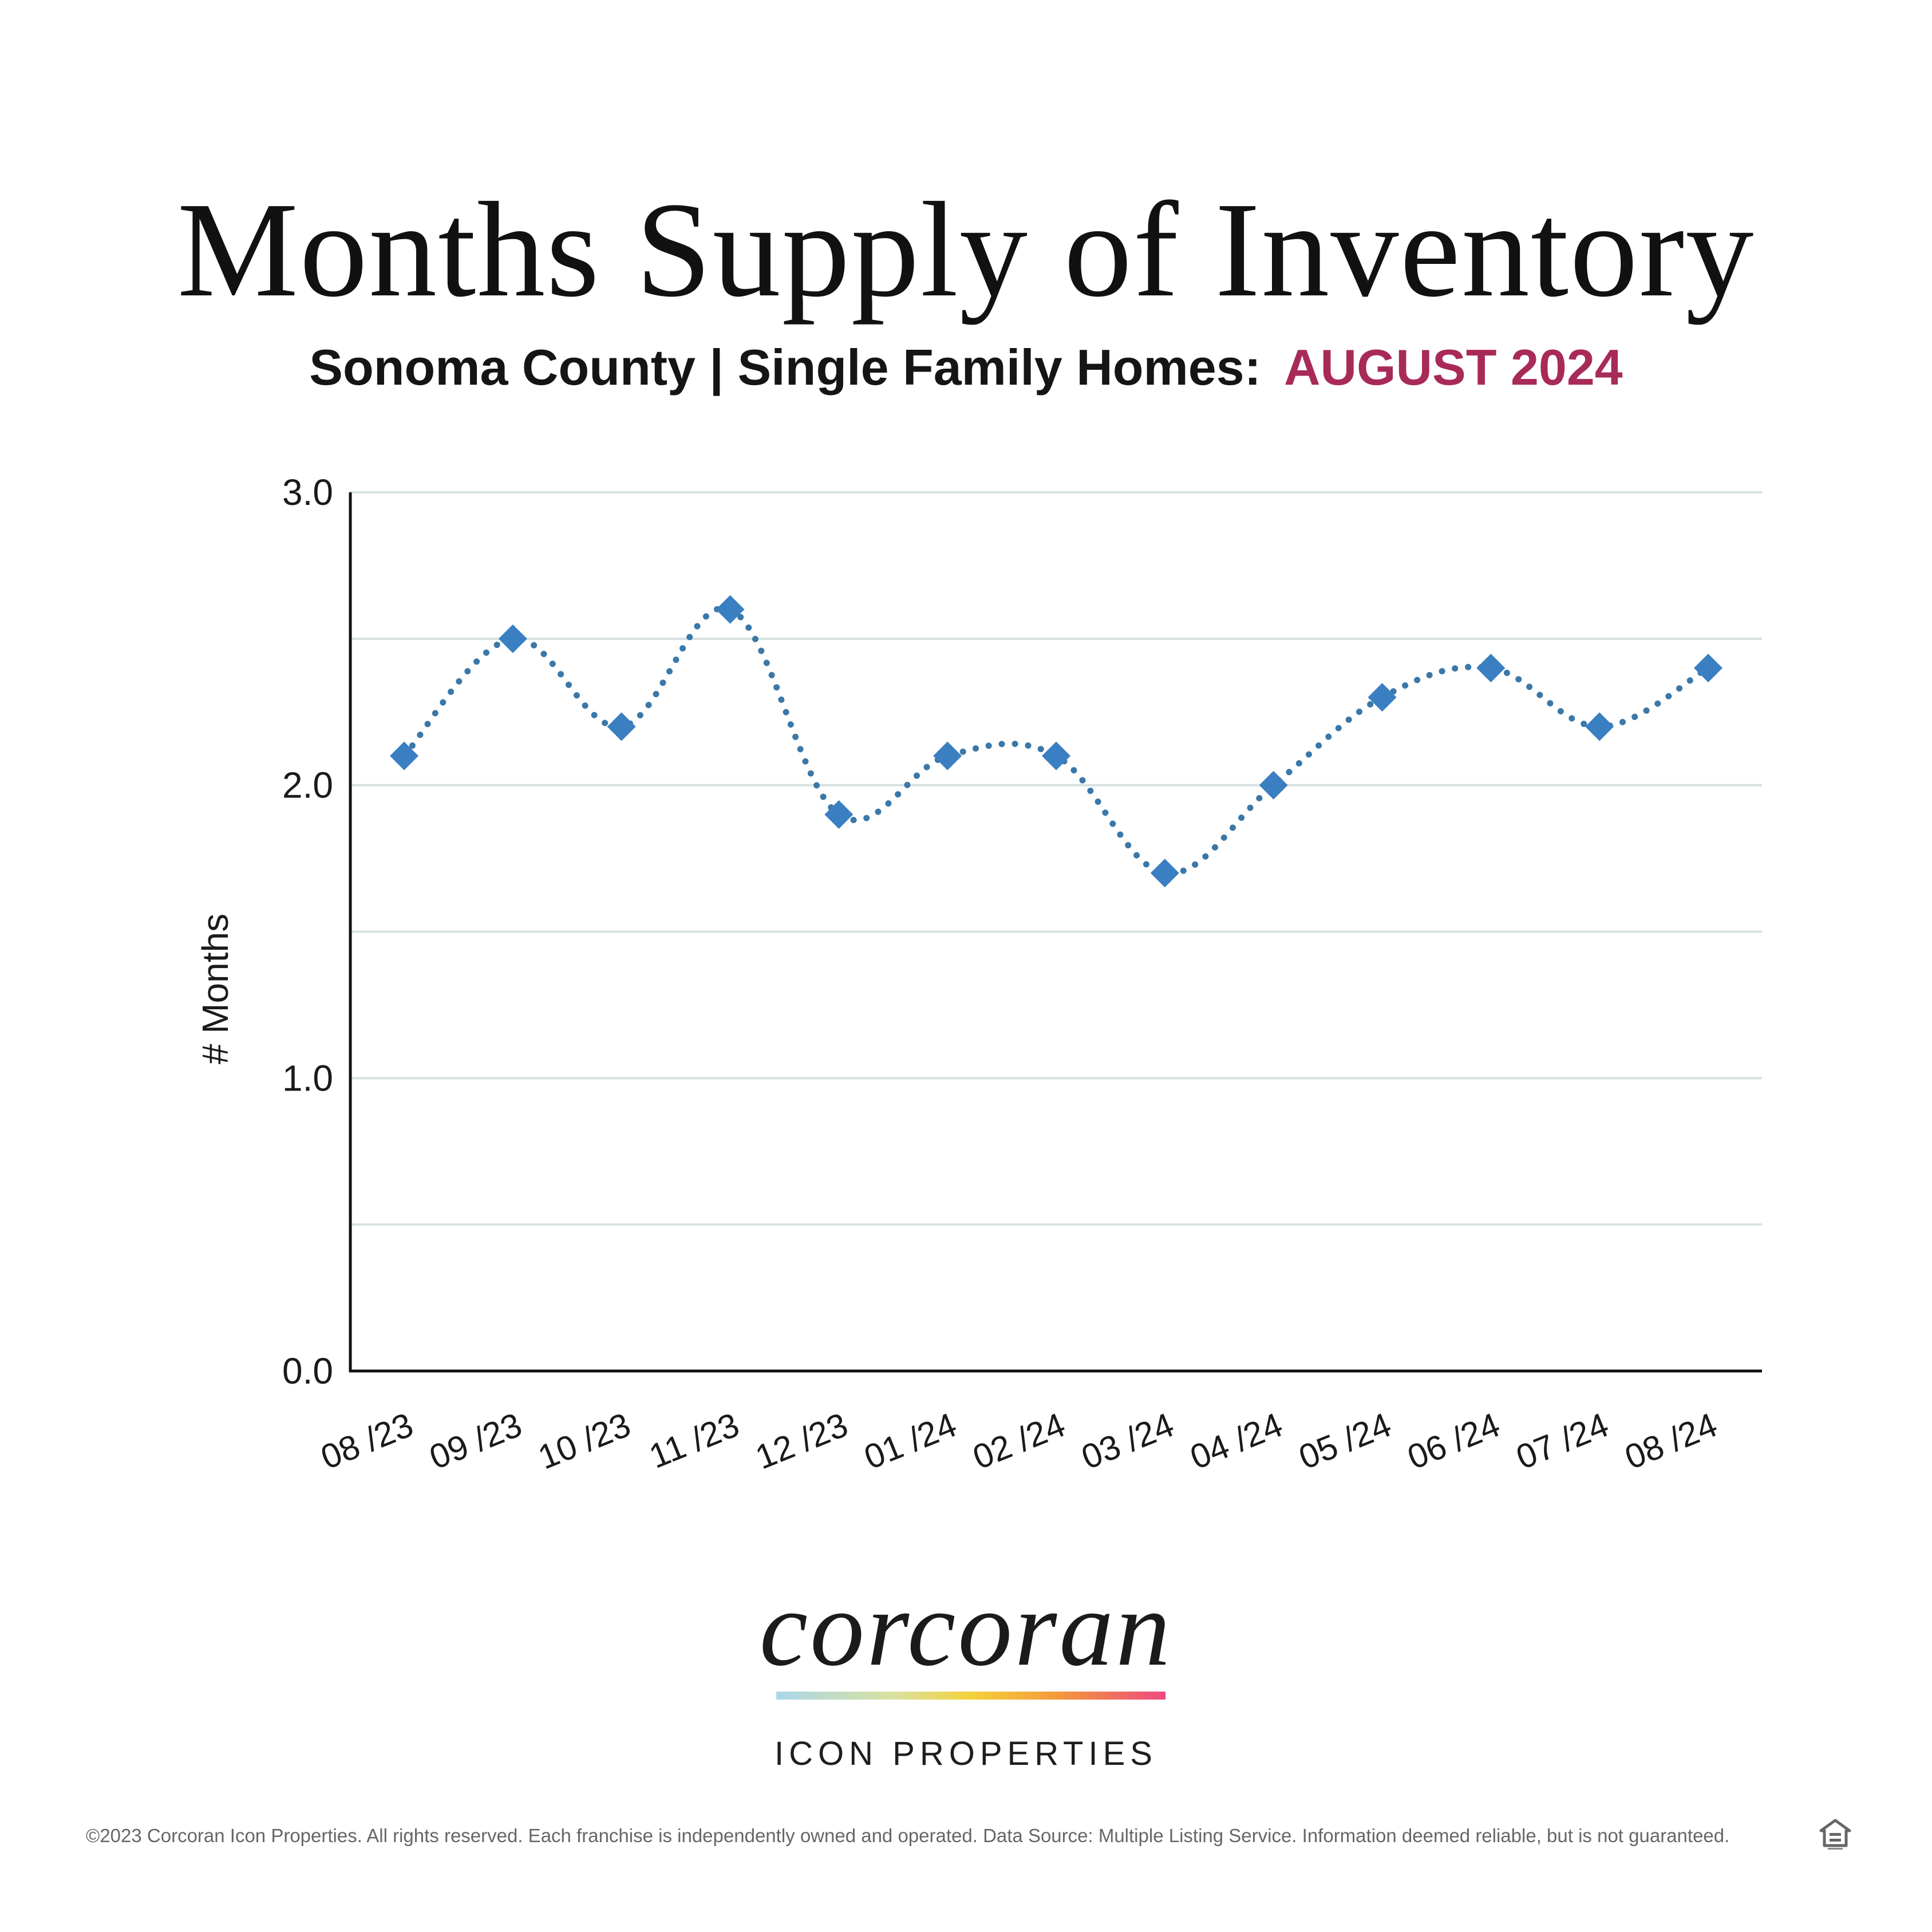 This screenshot has width=1932, height=1932. Describe the element at coordinates (801, 1441) in the screenshot. I see `x-tick-label: 12 /23` at that location.